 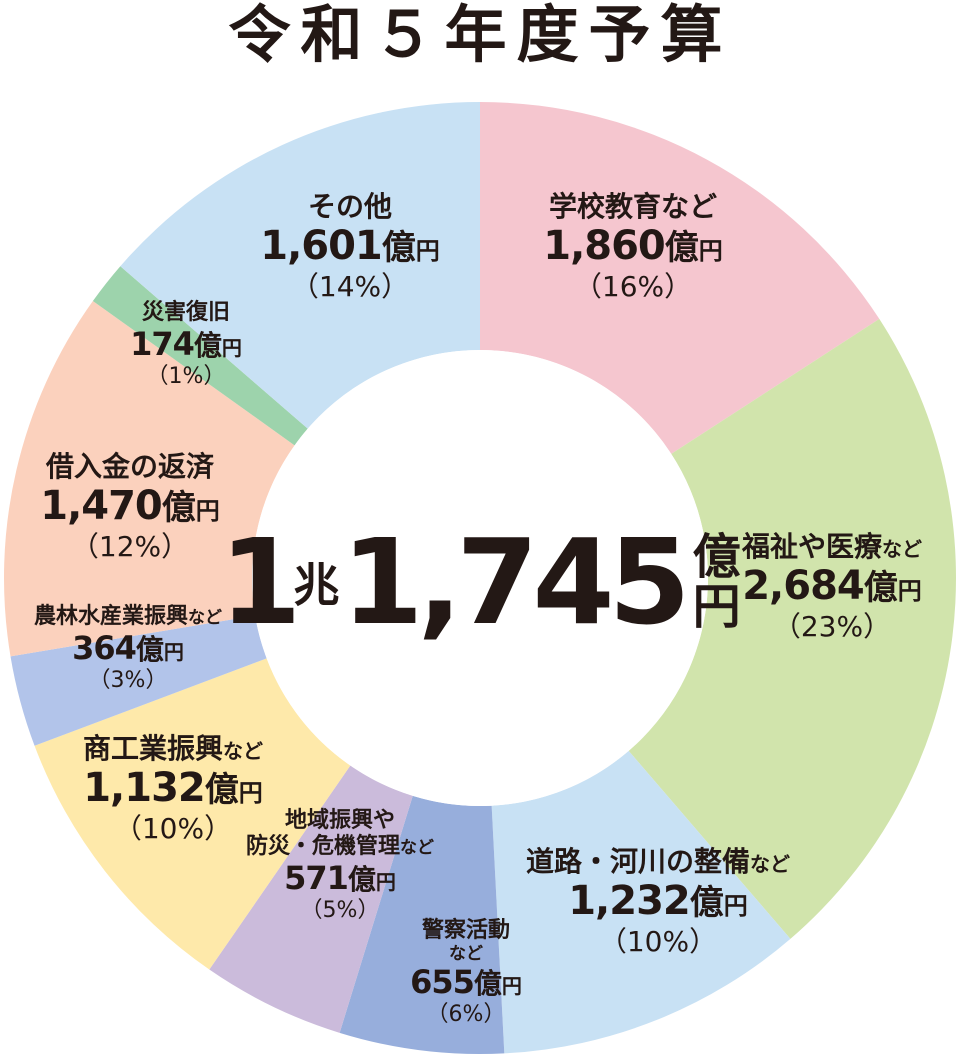 I want to click on label-agriculture: 農林水産業振興など 364億円 （3%）, so click(x=128, y=648).